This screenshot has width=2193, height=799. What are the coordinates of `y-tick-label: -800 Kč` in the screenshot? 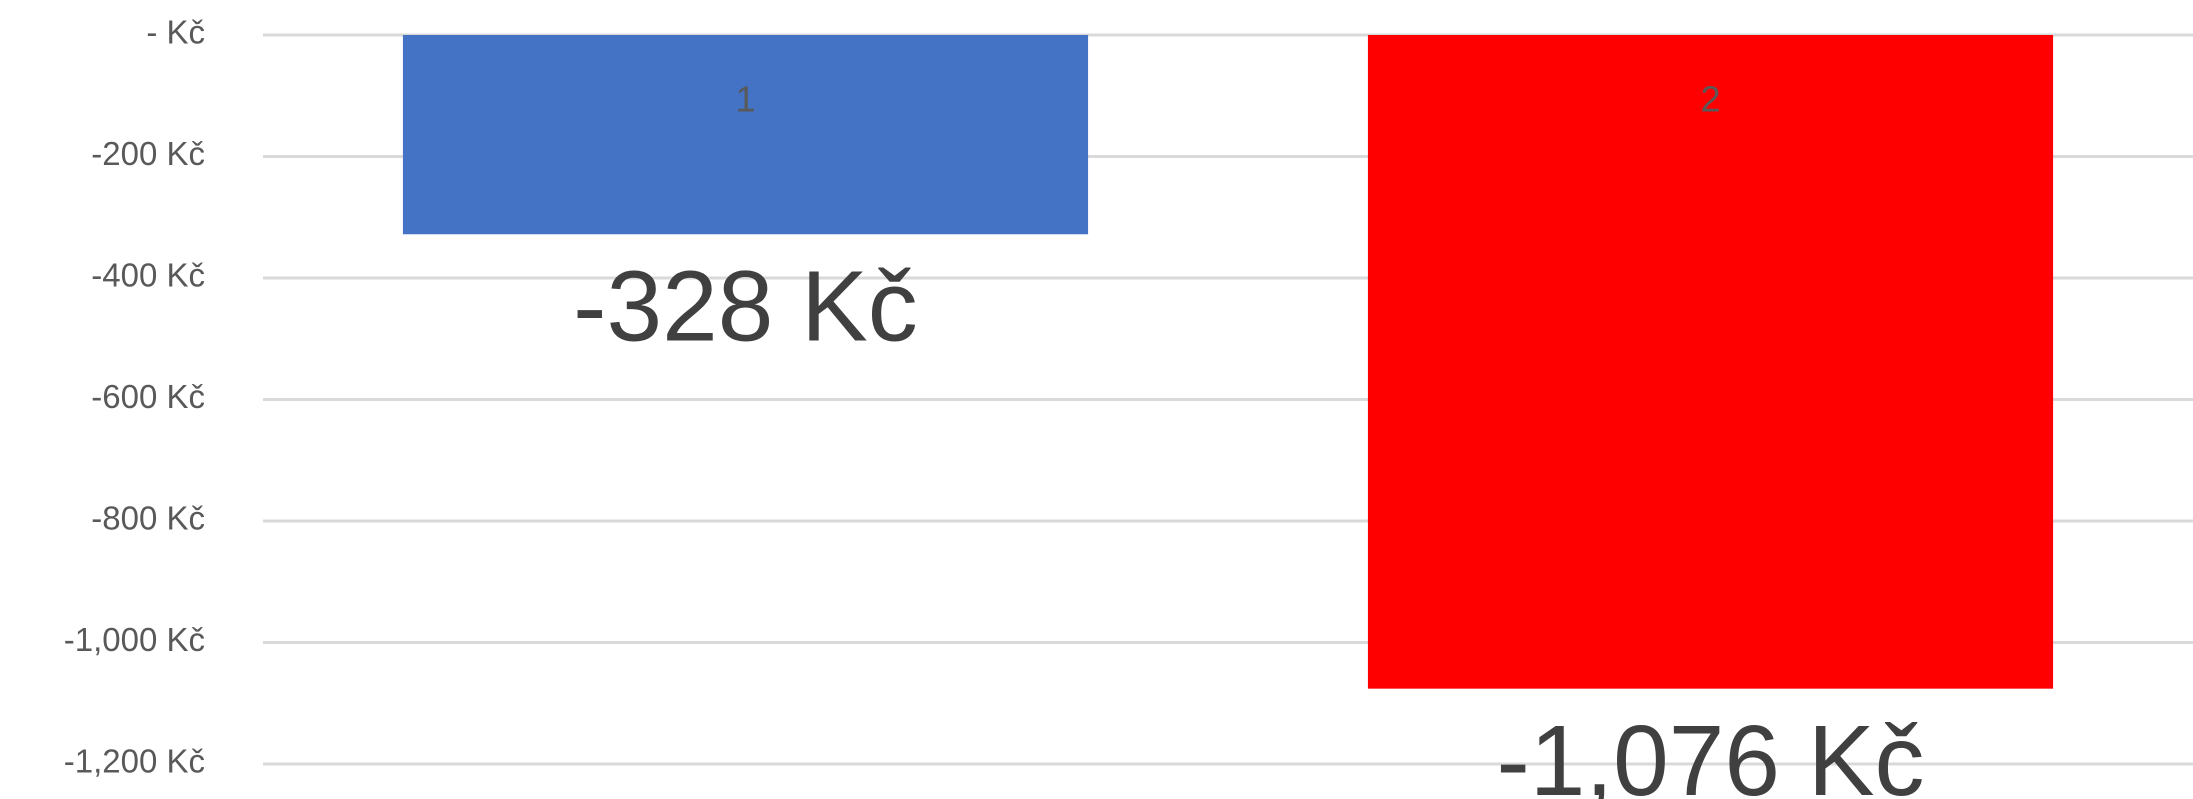 It's located at (148, 518).